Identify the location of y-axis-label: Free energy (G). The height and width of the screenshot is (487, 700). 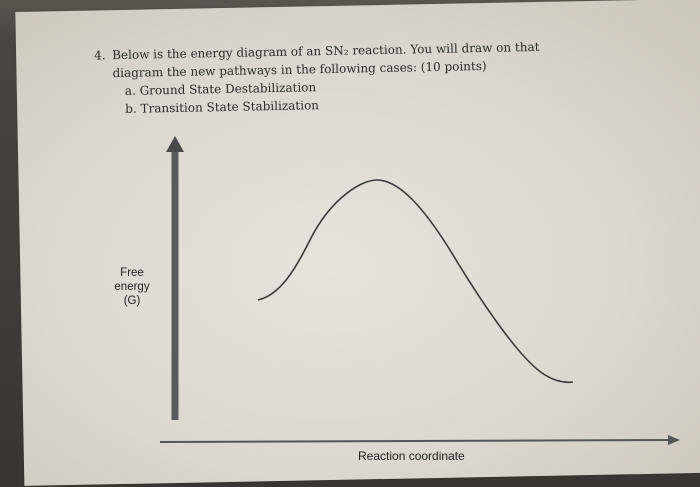
(132, 287).